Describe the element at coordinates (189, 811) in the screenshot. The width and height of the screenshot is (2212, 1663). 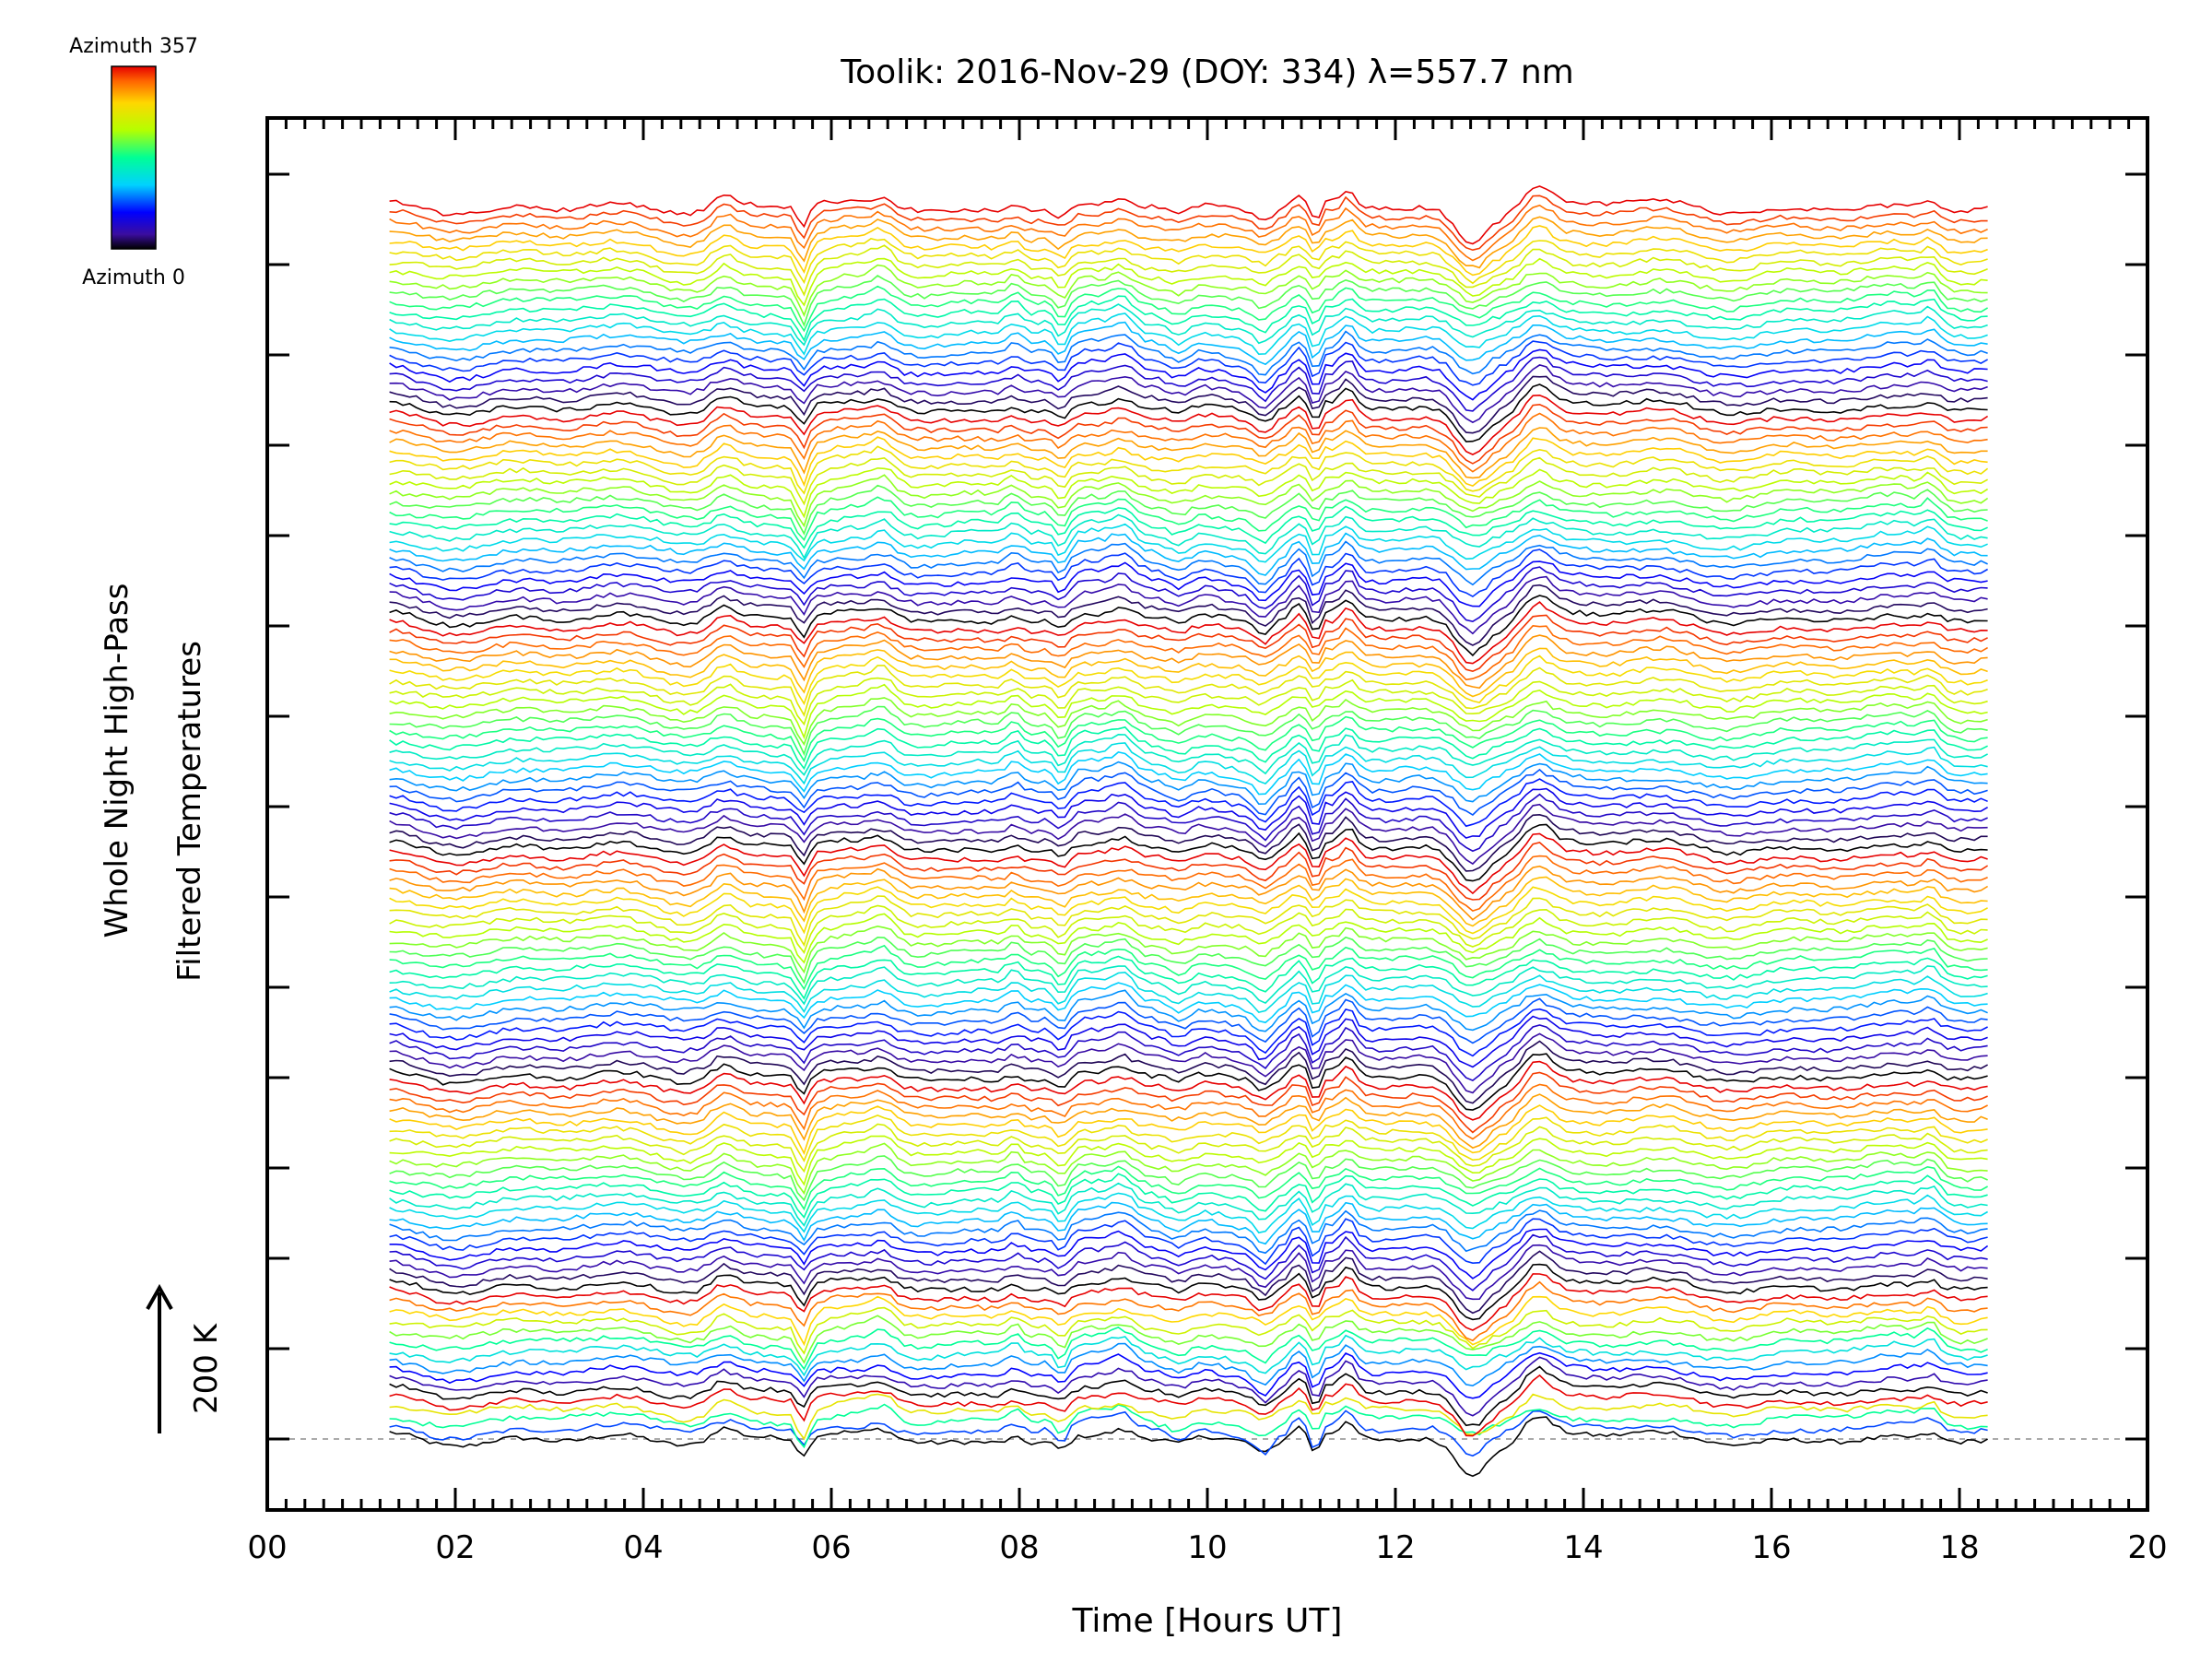
I see `y-axis-label-line2: Filtered Temperatures` at that location.